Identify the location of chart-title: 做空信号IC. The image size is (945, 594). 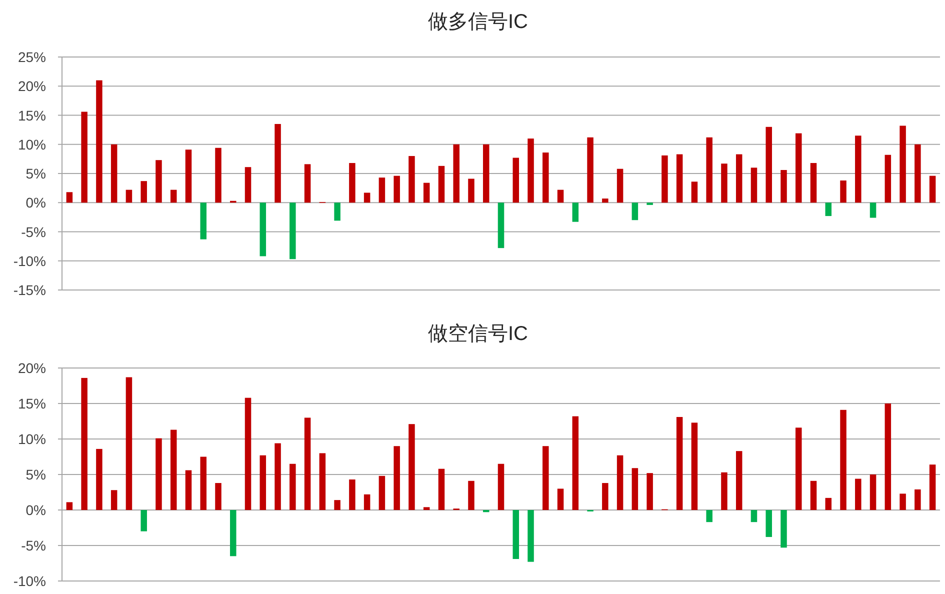
(478, 334).